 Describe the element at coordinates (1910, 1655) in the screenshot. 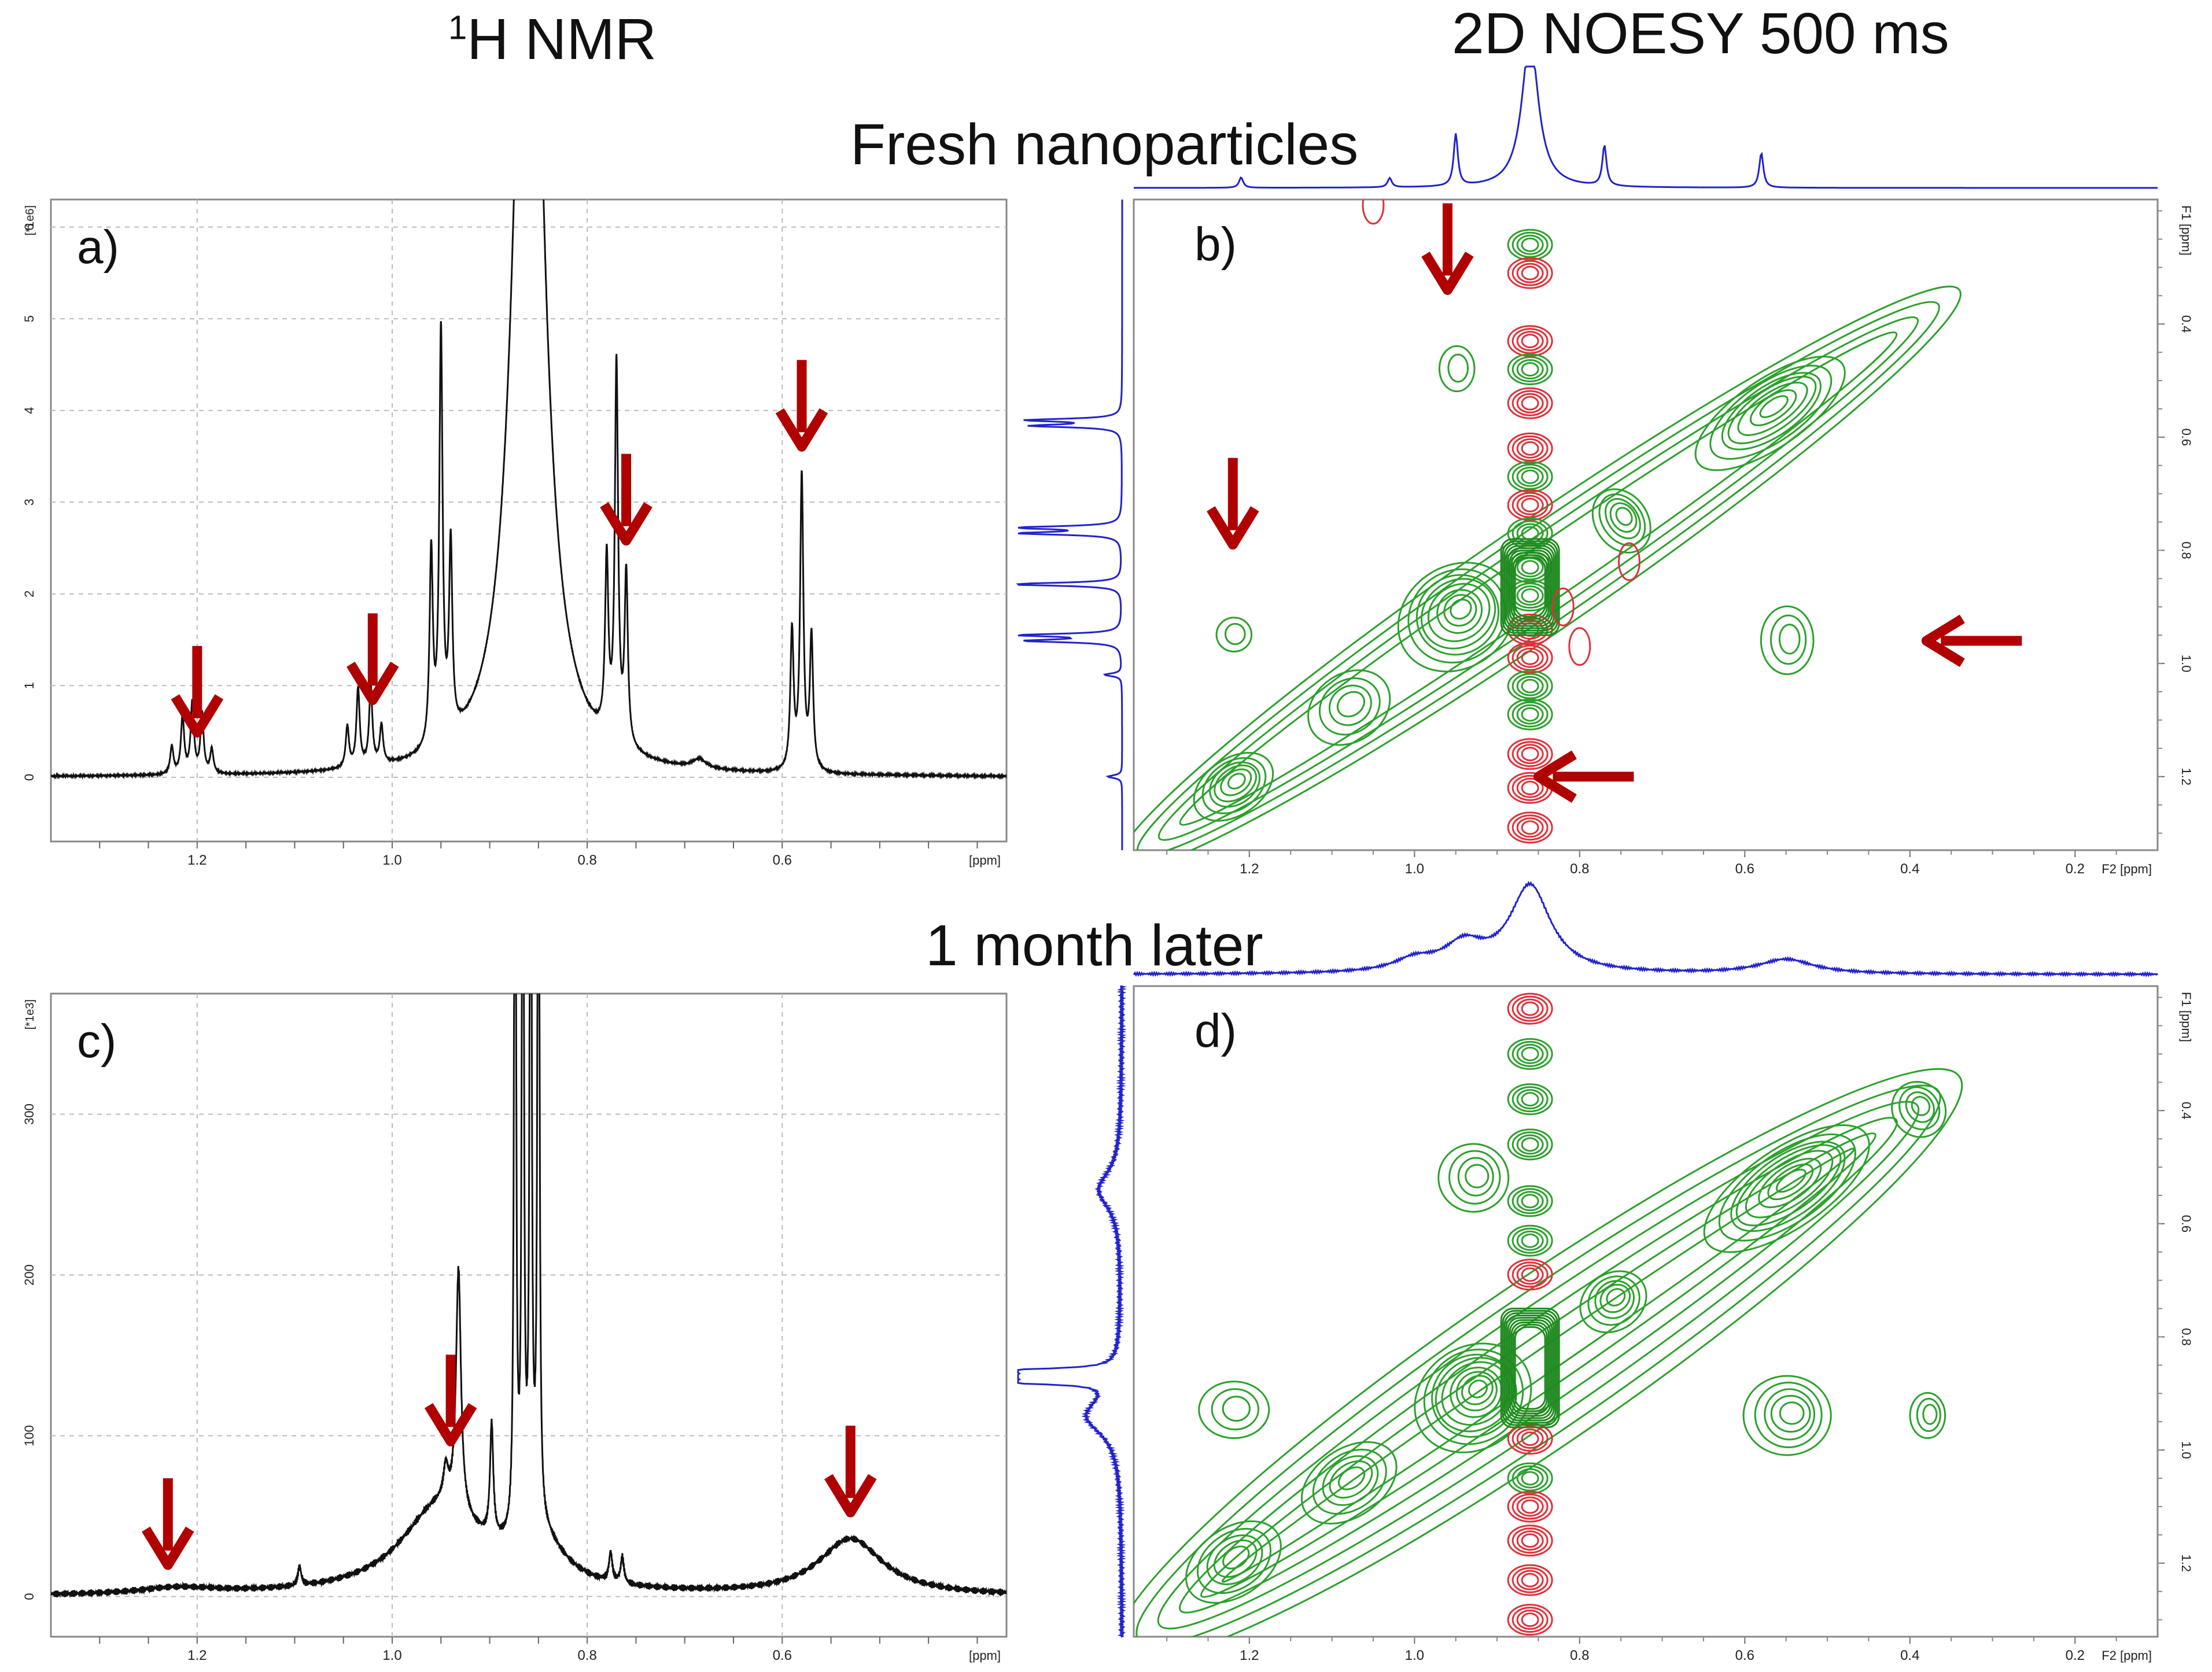

I see `x-tick-label: 0.4` at that location.